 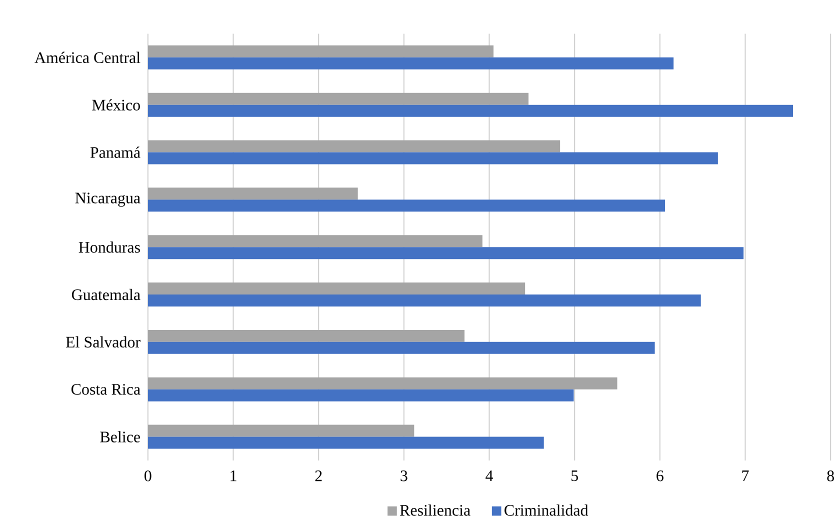 I want to click on legend-label: Resiliencia, so click(x=435, y=510).